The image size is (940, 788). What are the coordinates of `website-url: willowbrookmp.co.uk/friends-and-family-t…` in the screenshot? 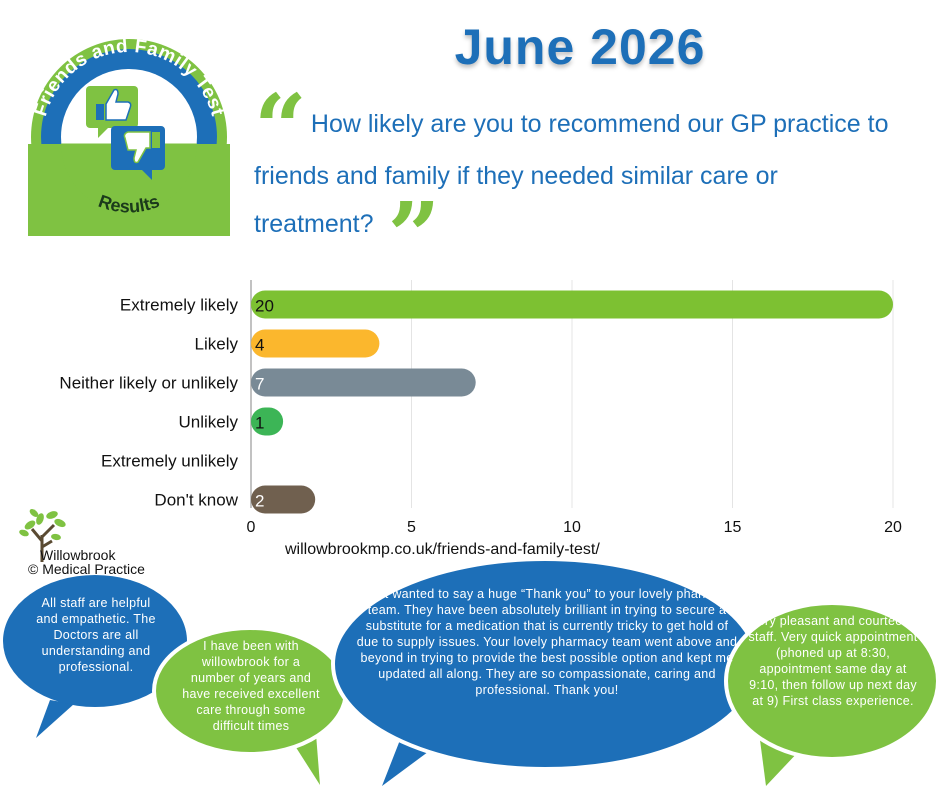 It's located at (442, 549).